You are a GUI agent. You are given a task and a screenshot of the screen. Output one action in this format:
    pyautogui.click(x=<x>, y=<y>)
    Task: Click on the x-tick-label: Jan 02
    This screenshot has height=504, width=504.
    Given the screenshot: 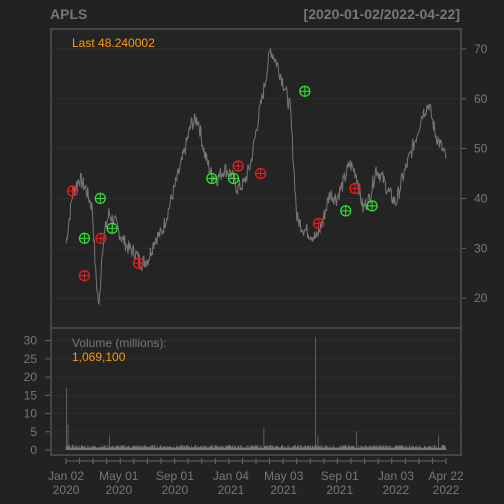 What is the action you would take?
    pyautogui.click(x=66, y=476)
    